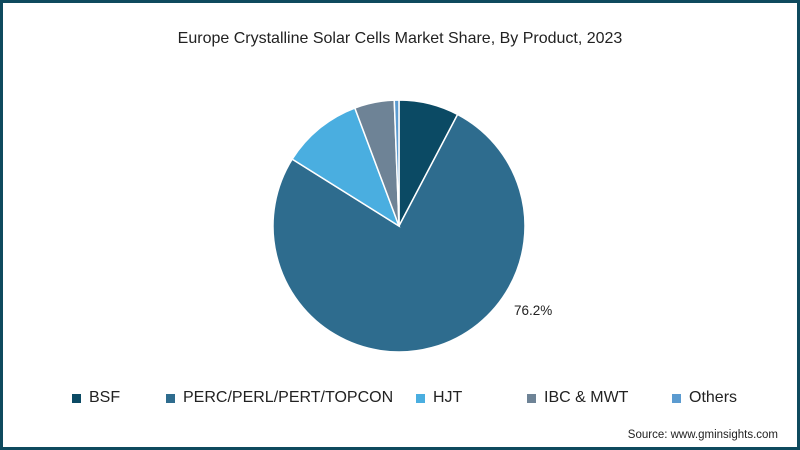  I want to click on legend-item-ibc-mwt: IBC & MWT, so click(577, 398).